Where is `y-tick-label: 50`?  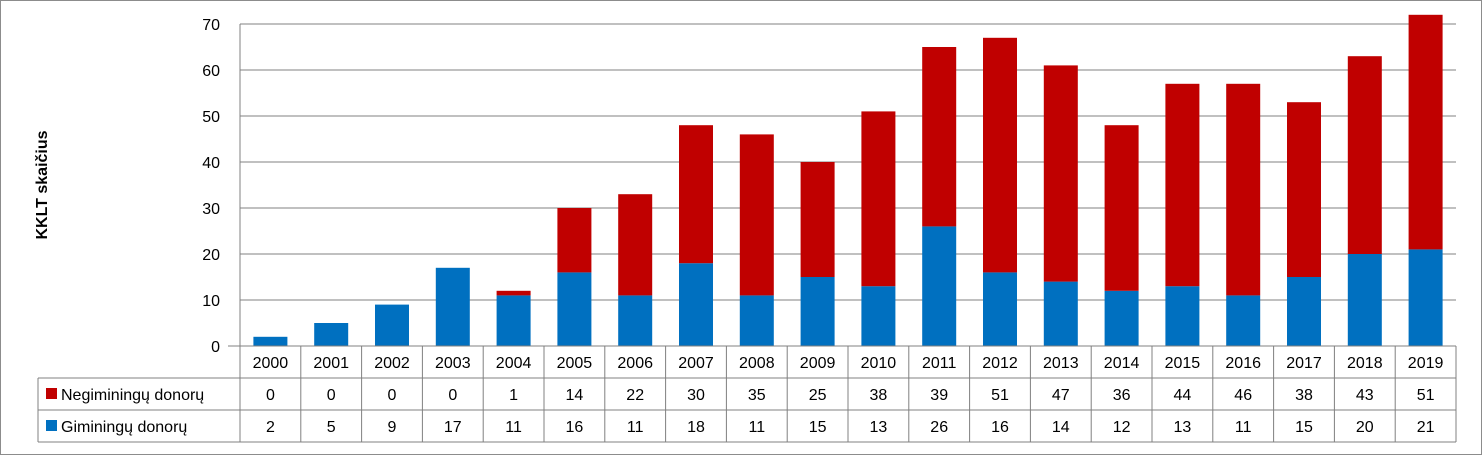
y-tick-label: 50 is located at coordinates (211, 117).